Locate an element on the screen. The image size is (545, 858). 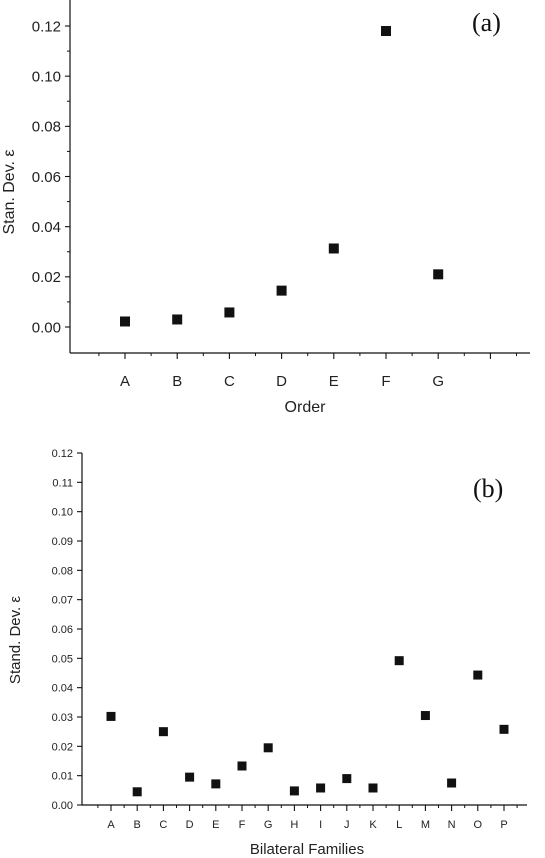
panel-label: (b) is located at coordinates (488, 488).